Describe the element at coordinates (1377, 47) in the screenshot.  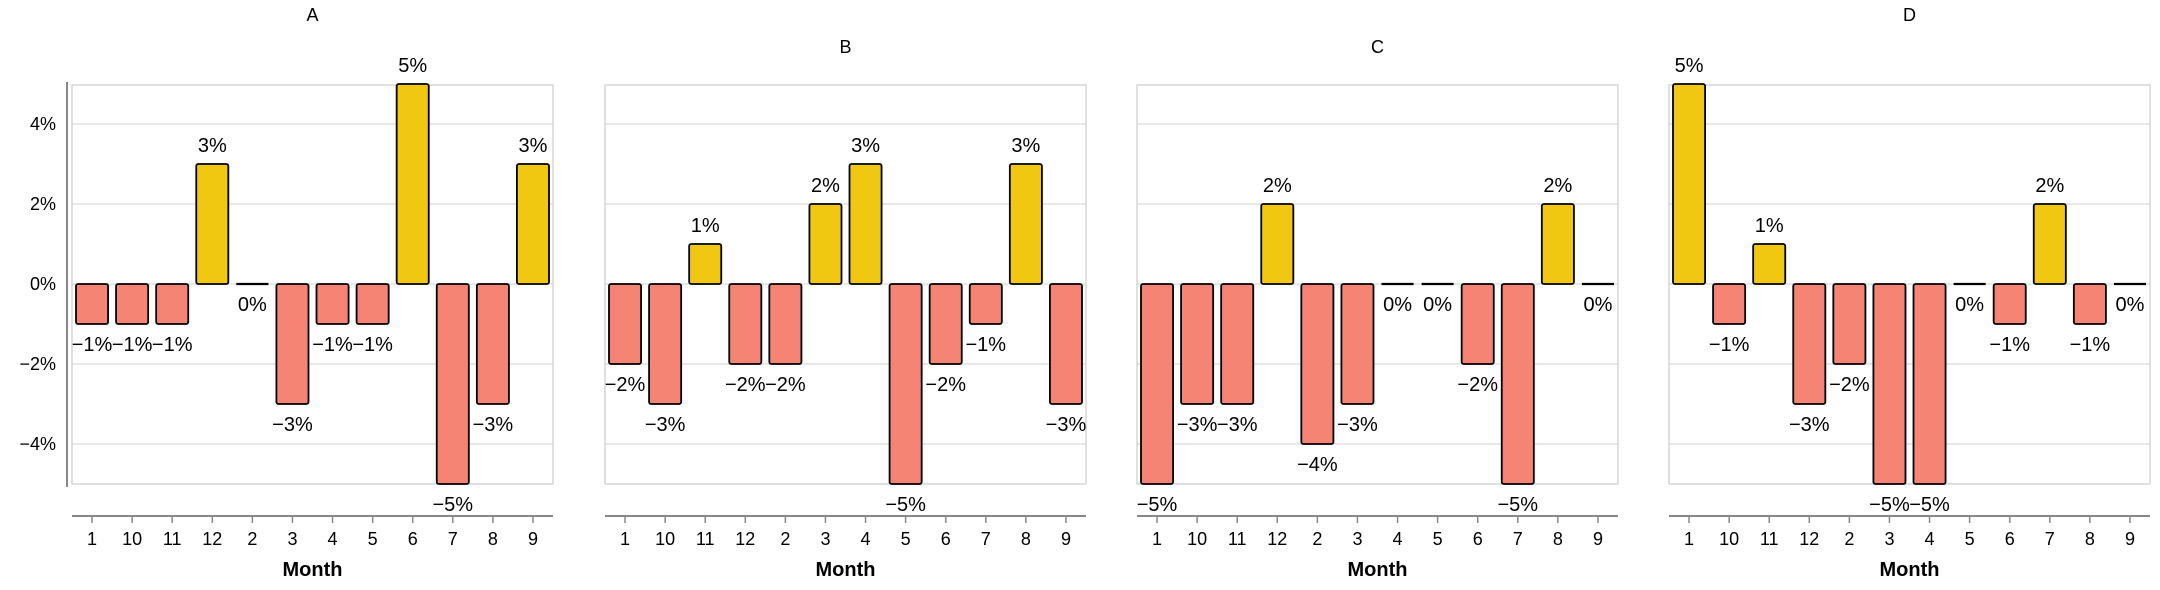
I see `chart-title: C` at that location.